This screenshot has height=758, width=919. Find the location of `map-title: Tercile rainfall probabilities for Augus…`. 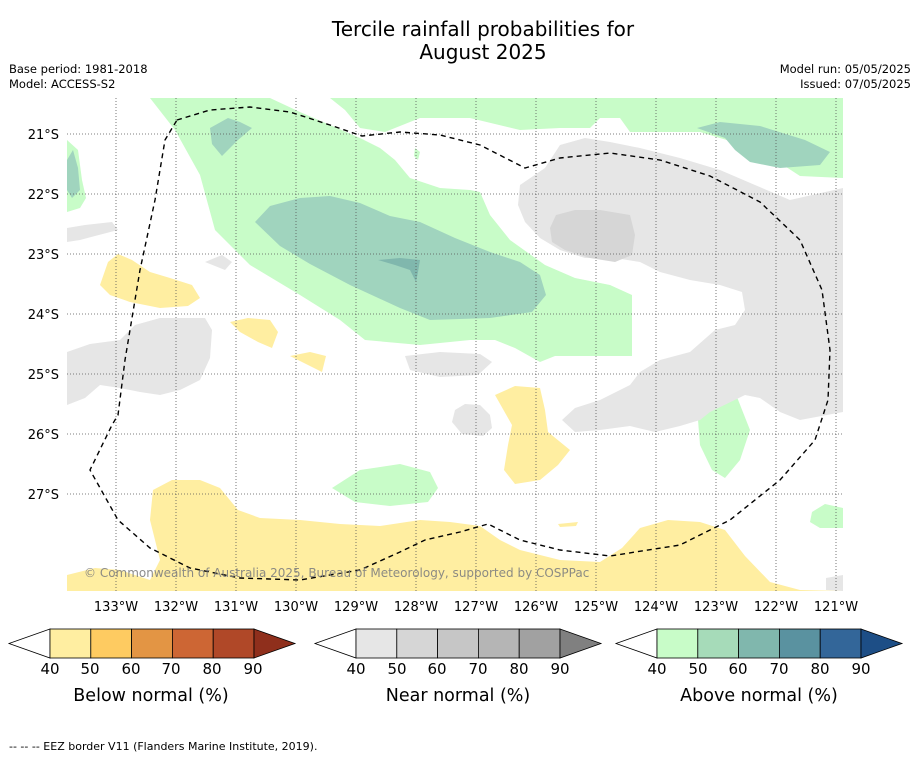

map-title: Tercile rainfall probabilities for Augus… is located at coordinates (459, 41).